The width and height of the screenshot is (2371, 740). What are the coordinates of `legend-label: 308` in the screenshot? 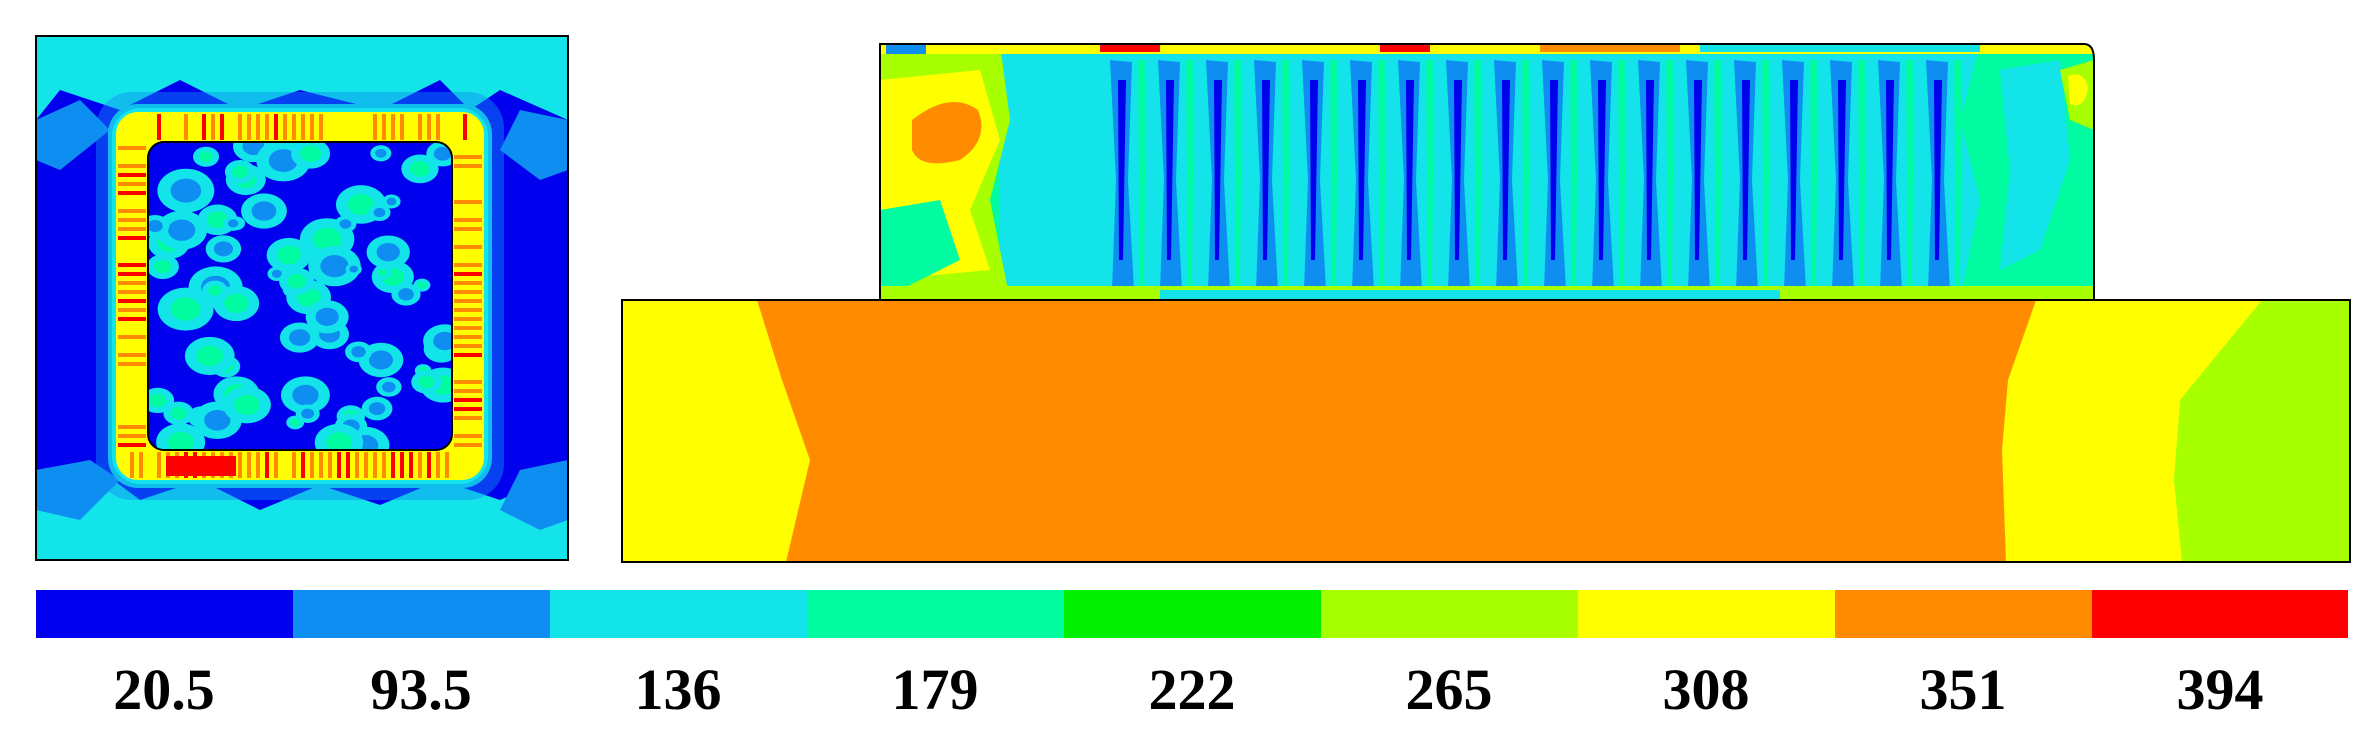 It's located at (1706, 689).